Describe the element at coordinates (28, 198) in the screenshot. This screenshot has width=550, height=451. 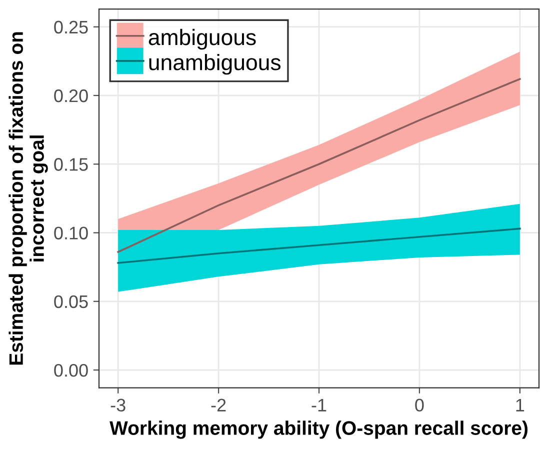
I see `y-axis-title: Estimated proportion of fixations on incorrect goal` at that location.